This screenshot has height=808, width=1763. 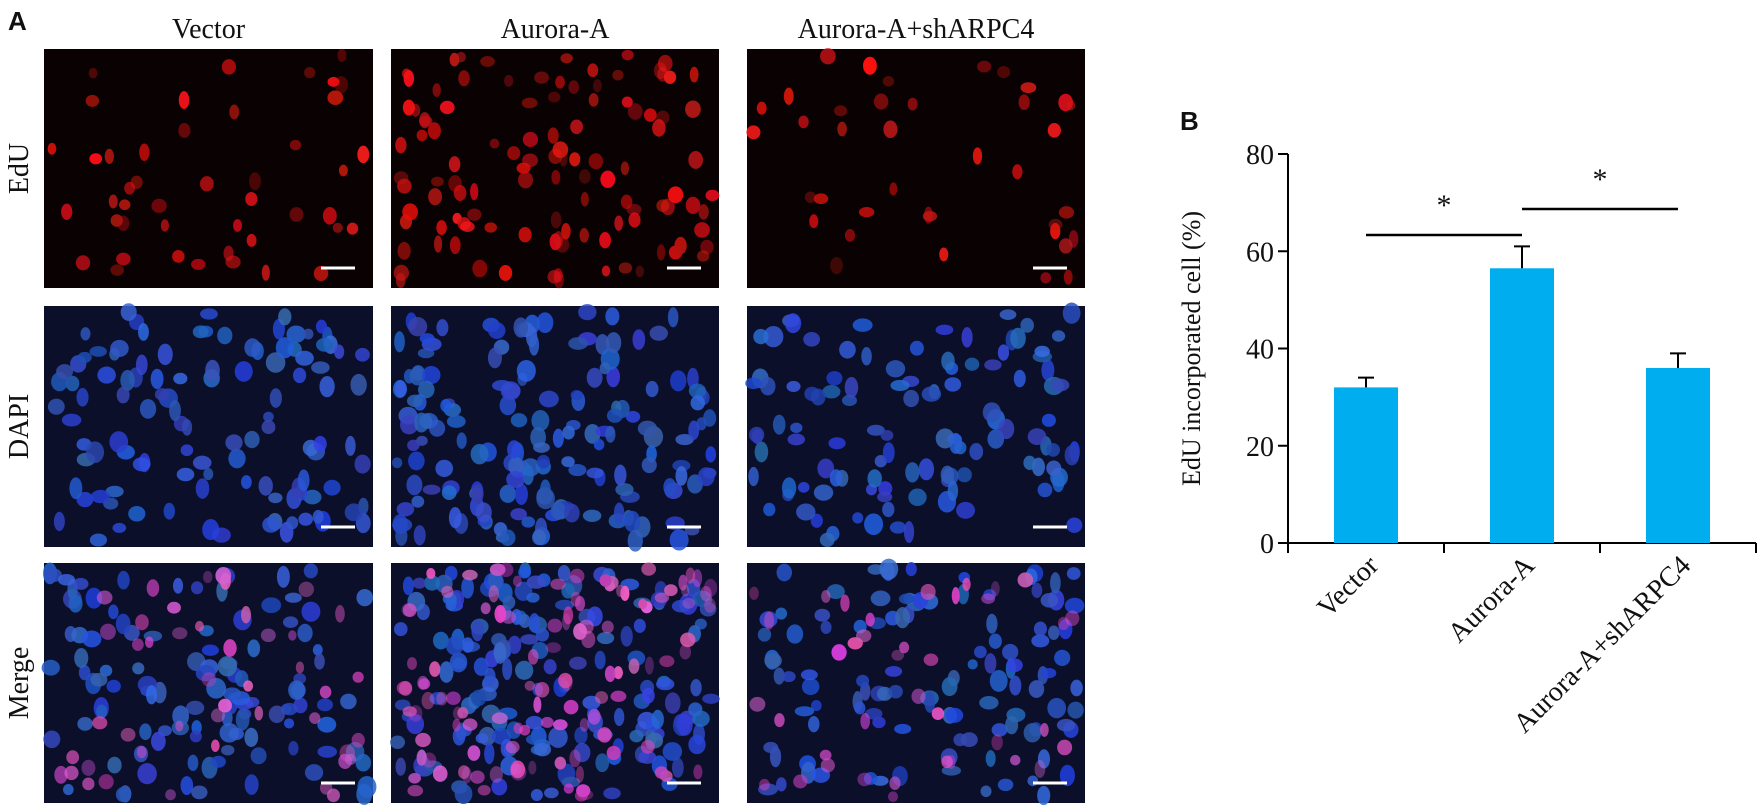 I want to click on micrograph, so click(x=915, y=168).